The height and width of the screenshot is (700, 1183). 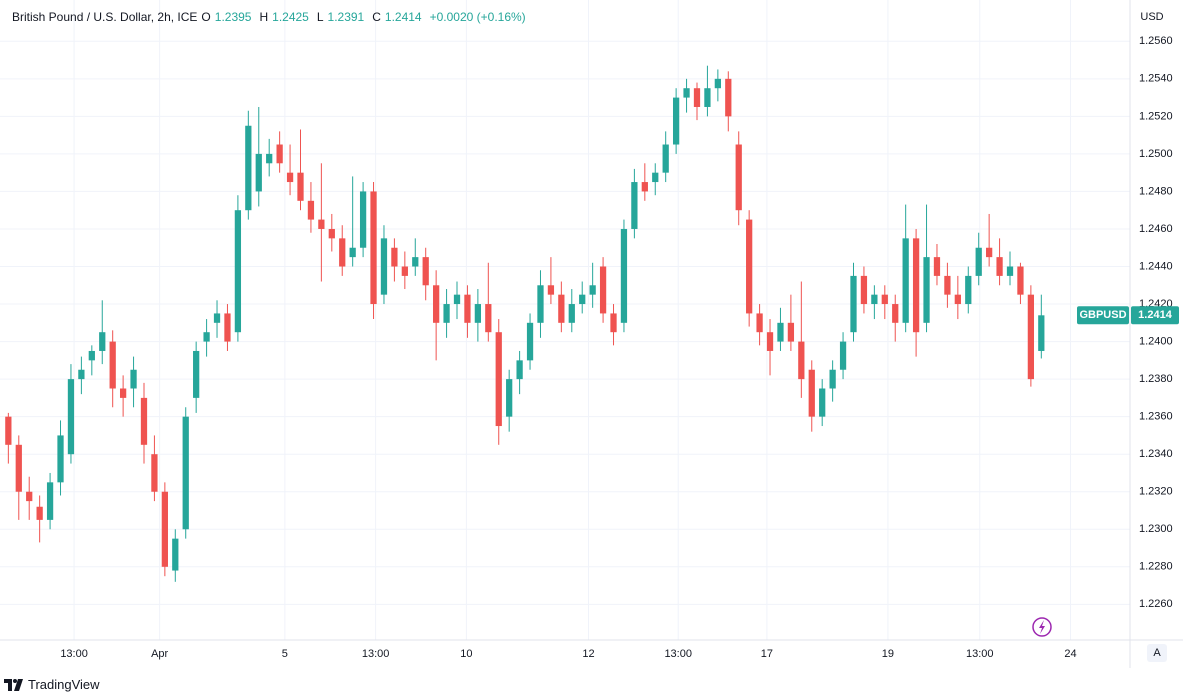 What do you see at coordinates (767, 654) in the screenshot?
I see `x-tick-label: 17` at bounding box center [767, 654].